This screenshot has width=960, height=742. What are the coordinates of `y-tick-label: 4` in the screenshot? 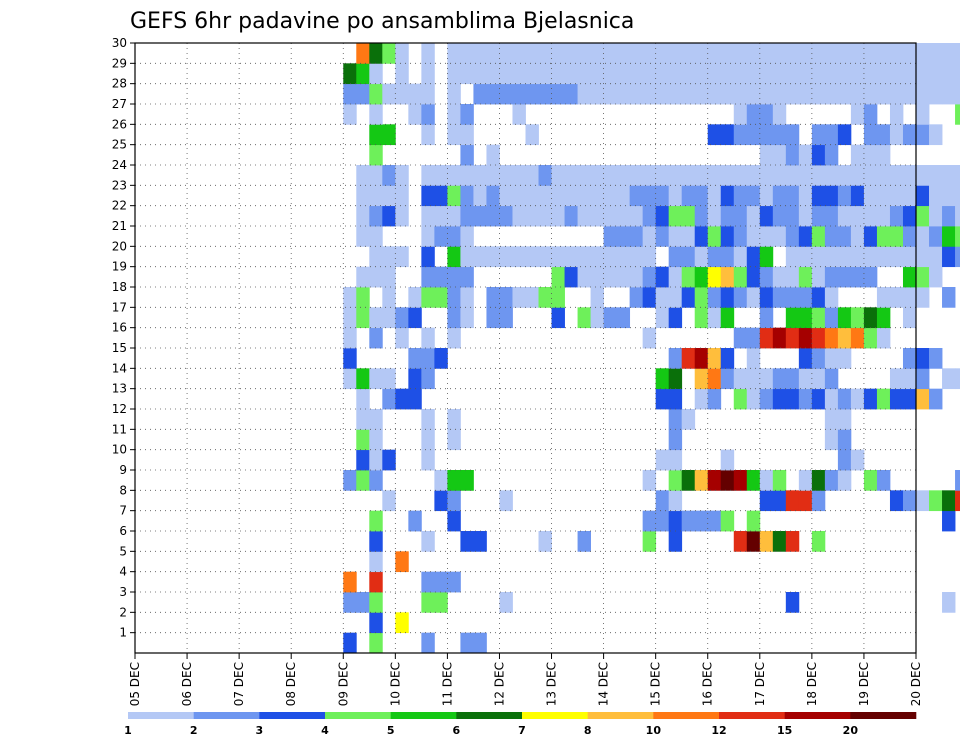 It's located at (123, 572).